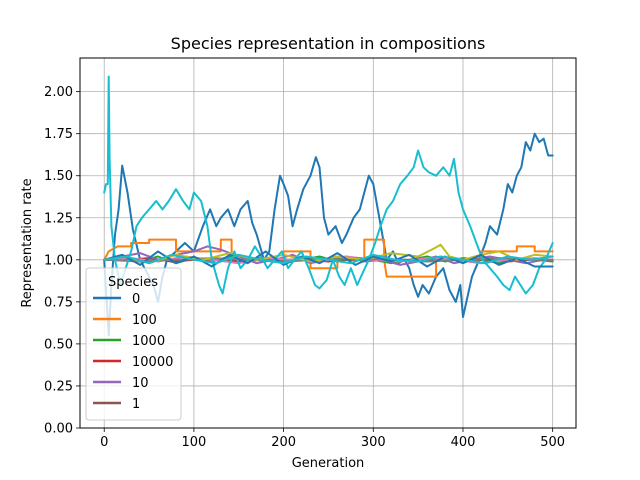 This screenshot has height=480, width=640. What do you see at coordinates (463, 442) in the screenshot?
I see `x-tick-label: 400` at bounding box center [463, 442].